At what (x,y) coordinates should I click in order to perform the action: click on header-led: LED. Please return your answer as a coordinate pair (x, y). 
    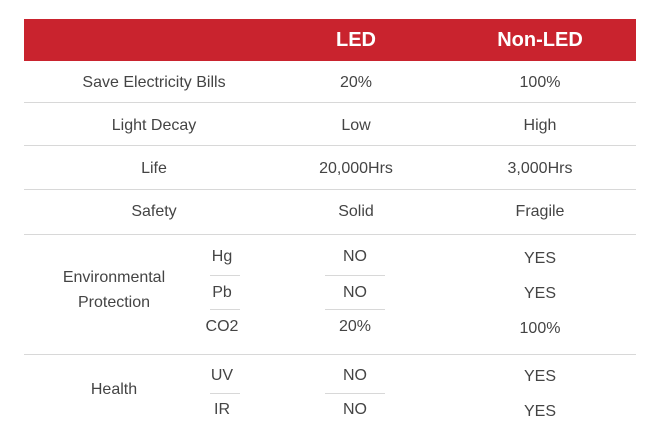
    Looking at the image, I should click on (356, 40).